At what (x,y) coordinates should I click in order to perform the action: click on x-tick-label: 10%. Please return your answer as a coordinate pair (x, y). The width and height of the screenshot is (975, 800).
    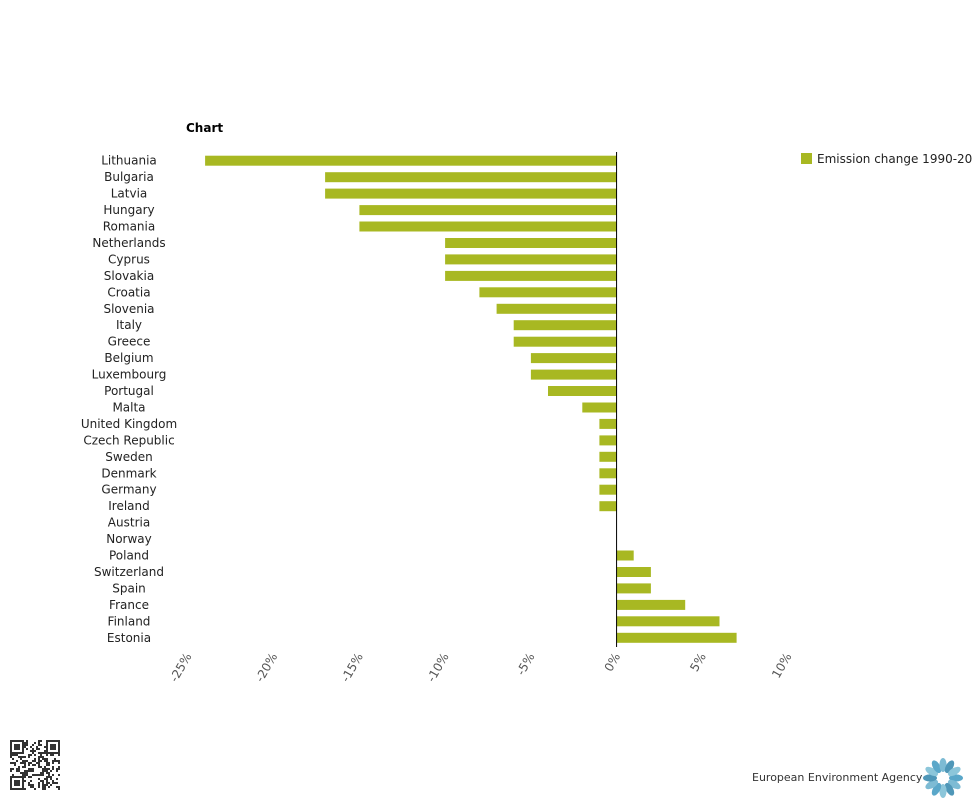
    Looking at the image, I should click on (781, 666).